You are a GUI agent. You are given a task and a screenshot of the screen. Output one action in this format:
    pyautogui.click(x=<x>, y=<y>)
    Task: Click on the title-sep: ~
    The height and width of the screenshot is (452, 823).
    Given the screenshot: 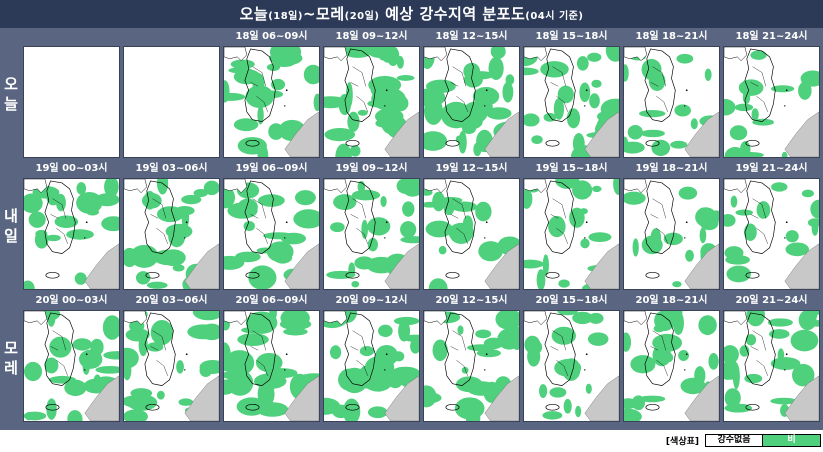 What is the action you would take?
    pyautogui.click(x=309, y=14)
    